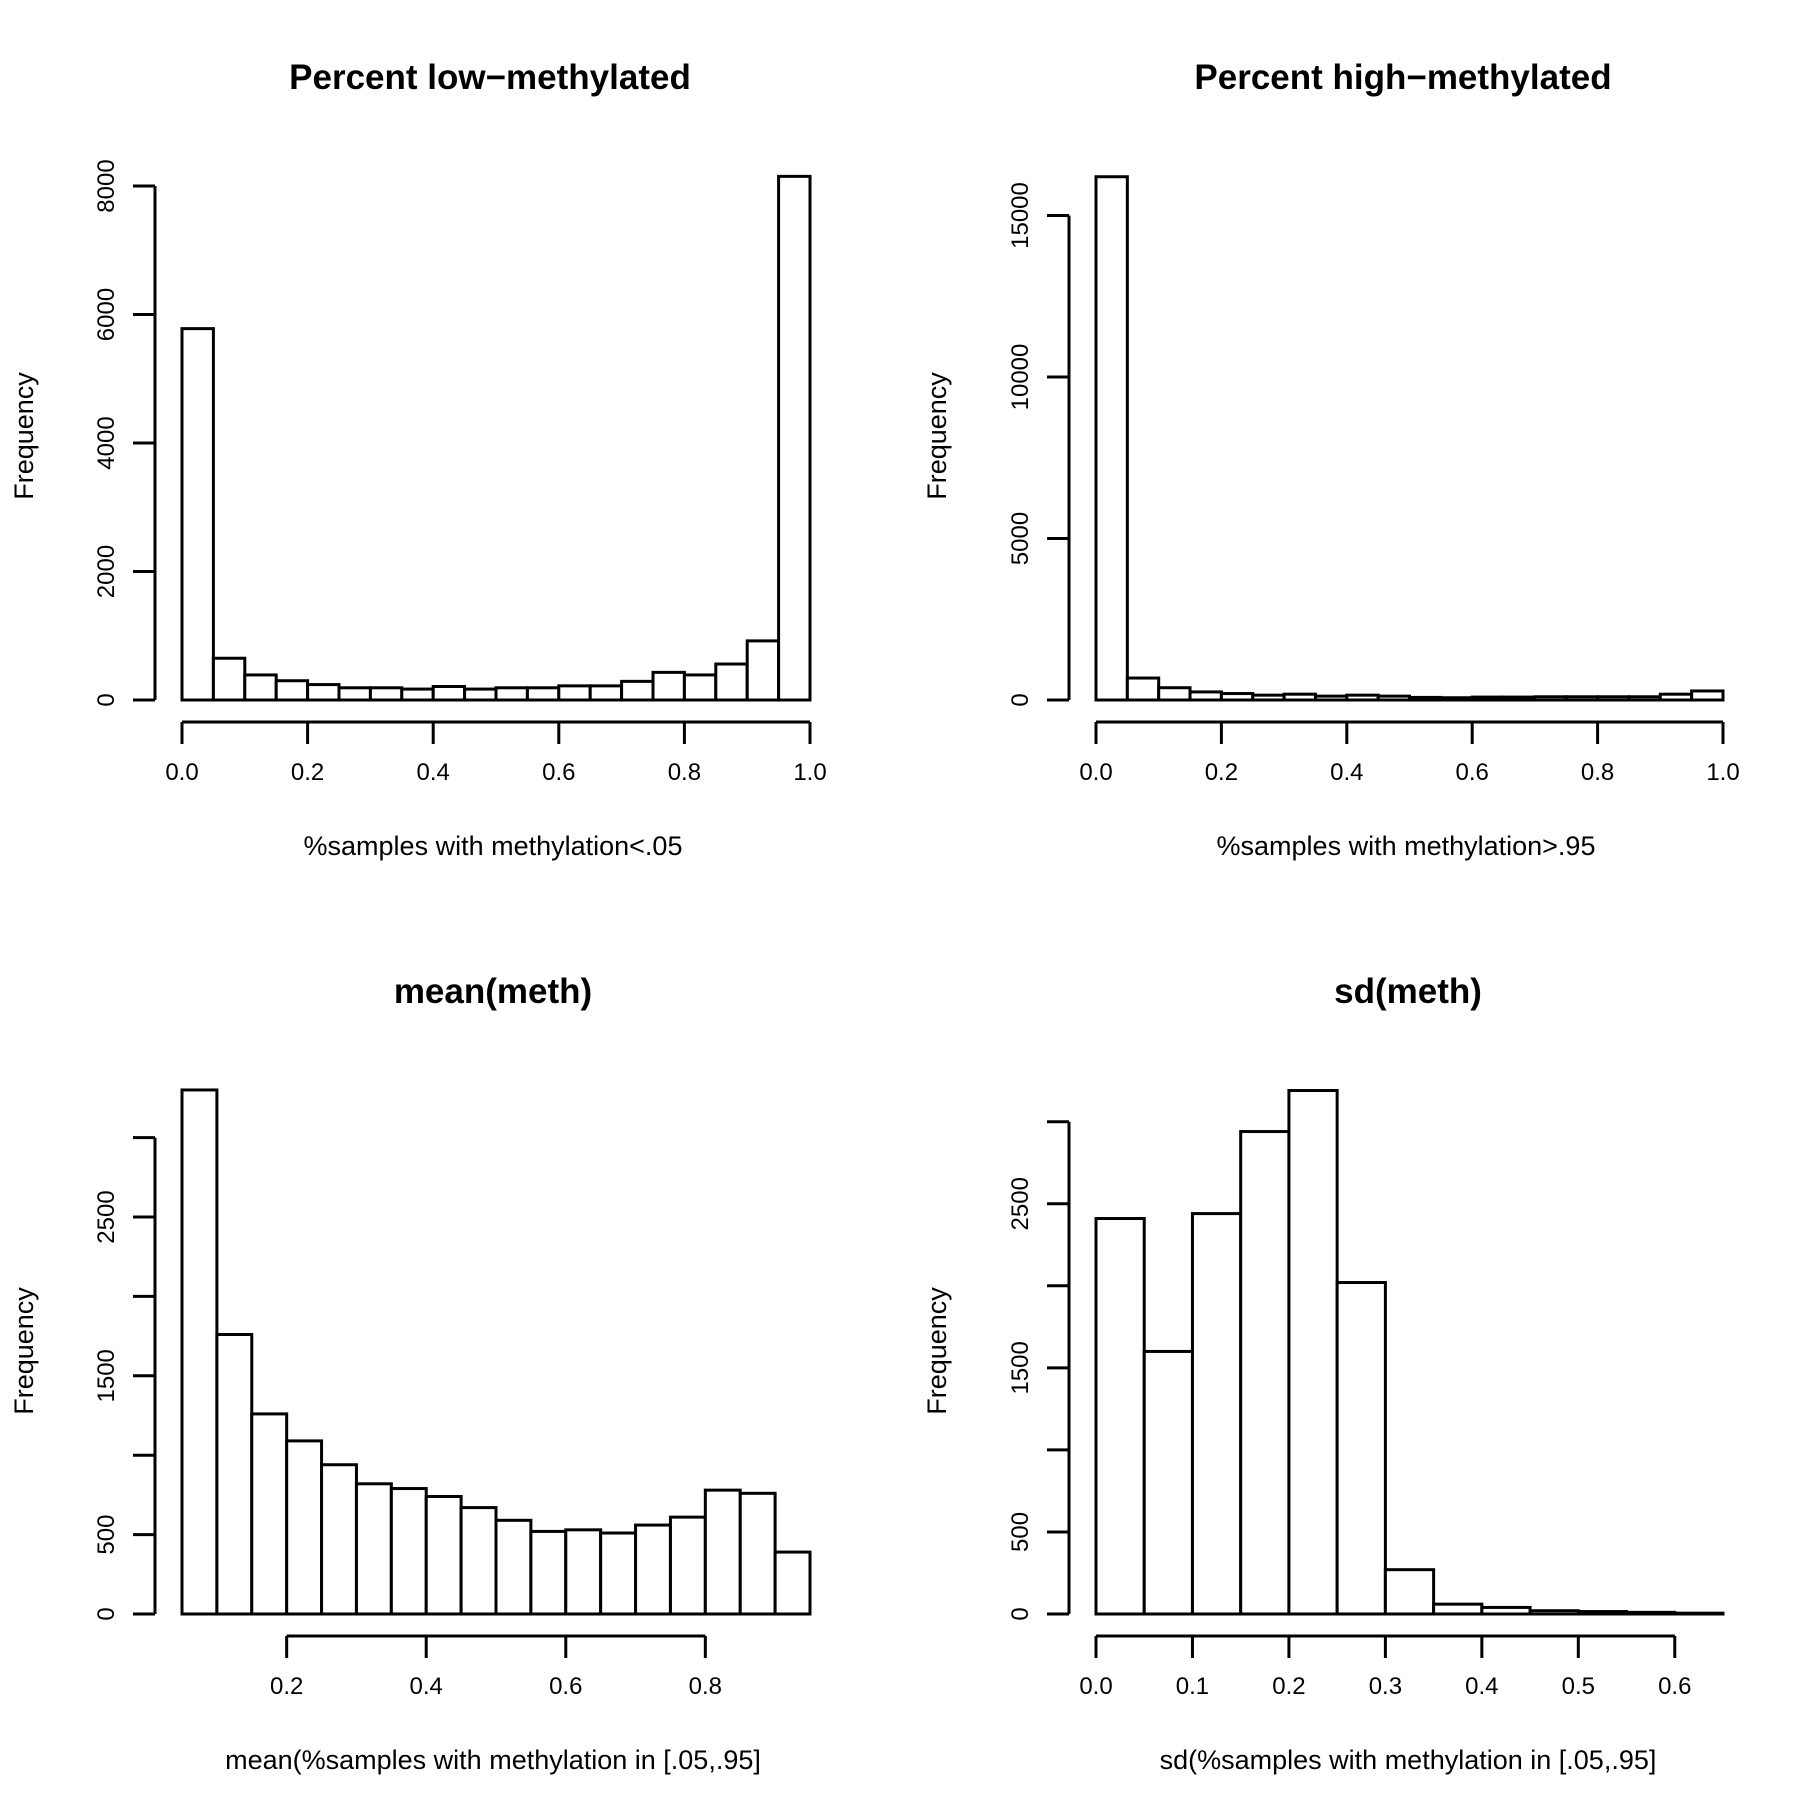  I want to click on chart-title: Percent low−methylated, so click(490, 77).